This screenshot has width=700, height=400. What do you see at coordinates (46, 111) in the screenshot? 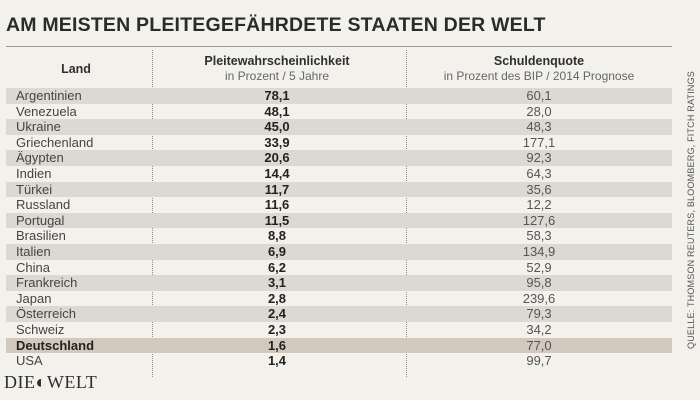
I see `country-name: Venezuela` at bounding box center [46, 111].